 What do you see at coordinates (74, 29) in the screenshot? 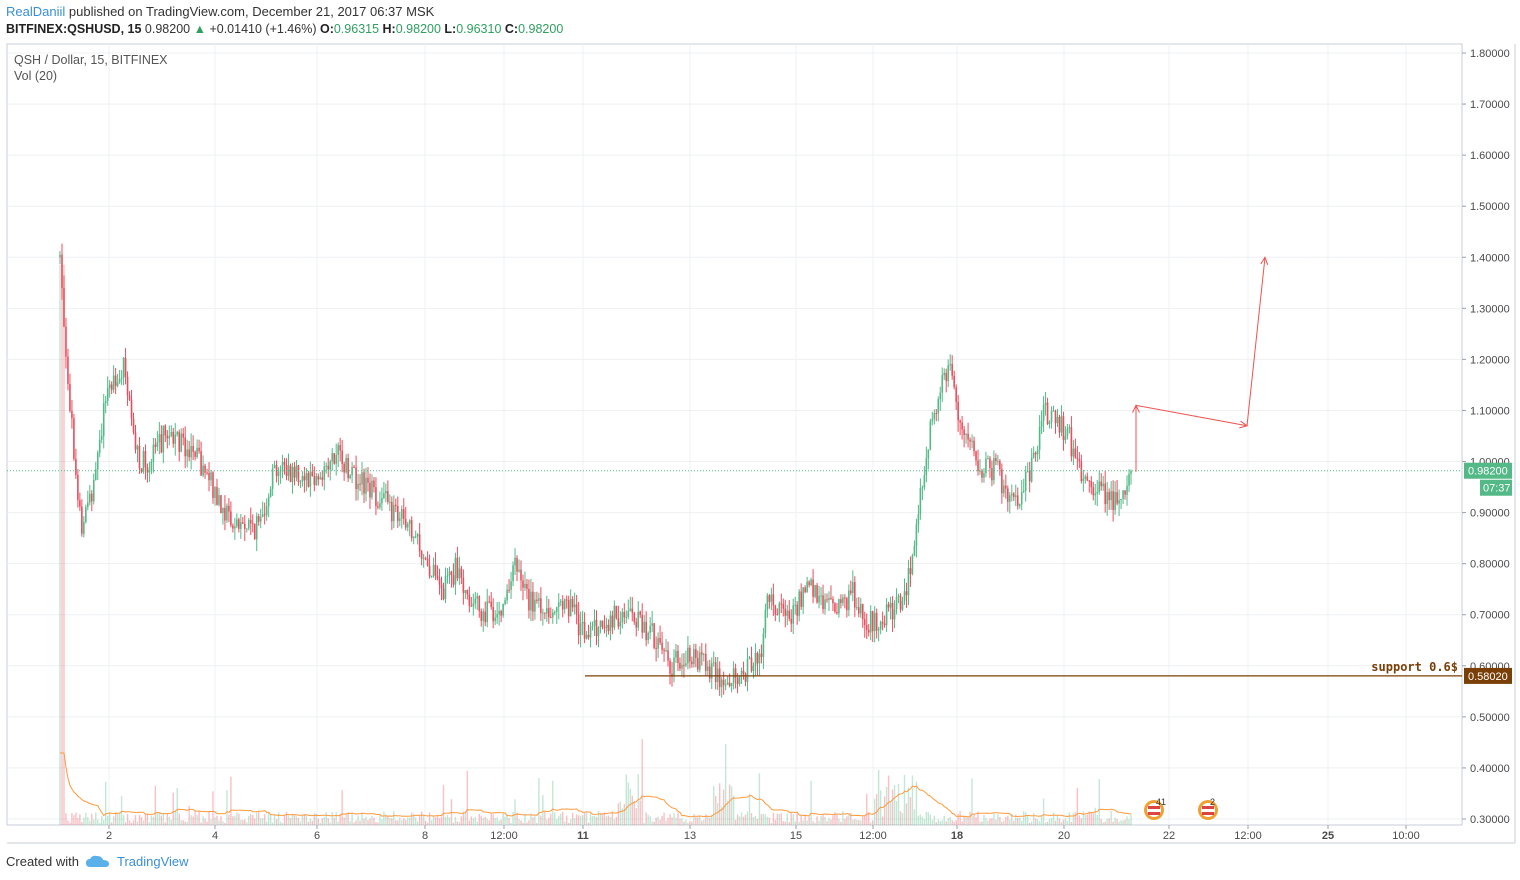
I see `symbol-name: BITFINEX:QSHUSD, 15` at bounding box center [74, 29].